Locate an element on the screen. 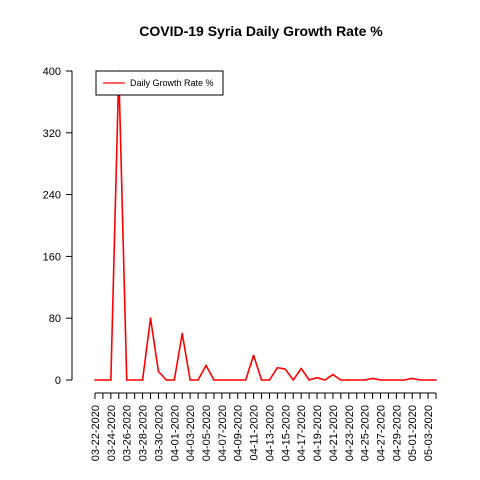  y-axis: 0 80 160 240 320 400 is located at coordinates (58, 226).